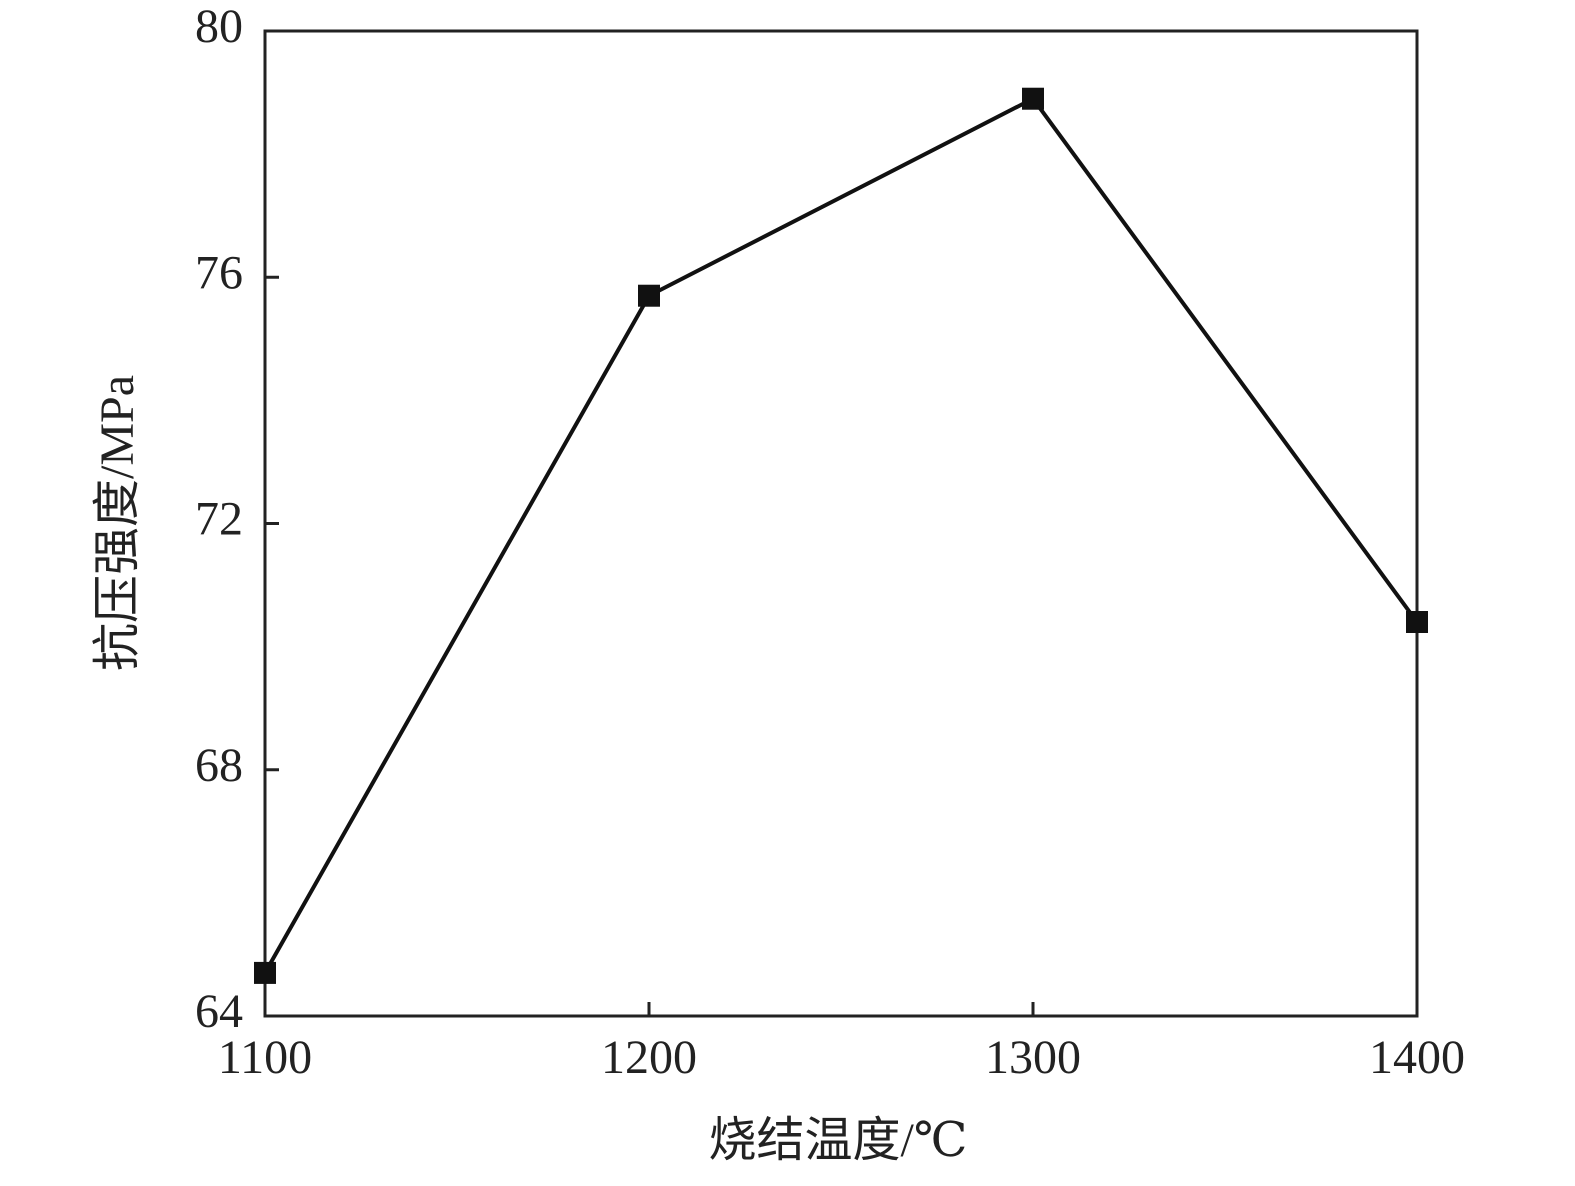 This screenshot has height=1186, width=1575. I want to click on x-tick-label: 1300, so click(1033, 1057).